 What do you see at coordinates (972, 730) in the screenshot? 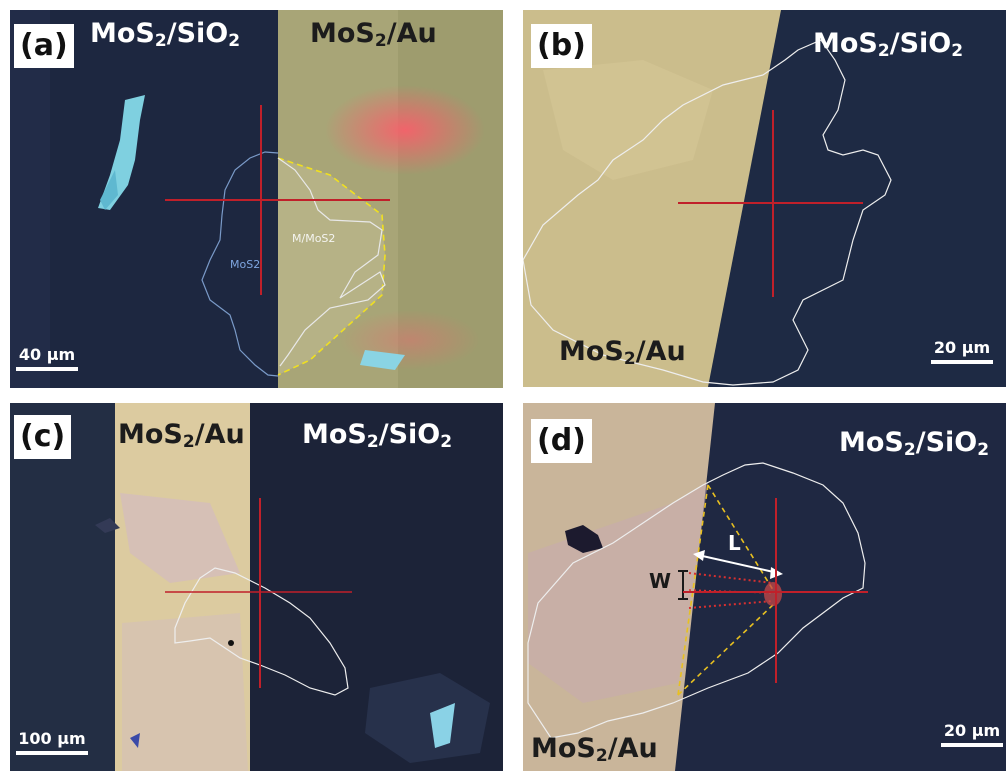
I see `panel-d-scalebar-label: 20 µm` at bounding box center [972, 730].